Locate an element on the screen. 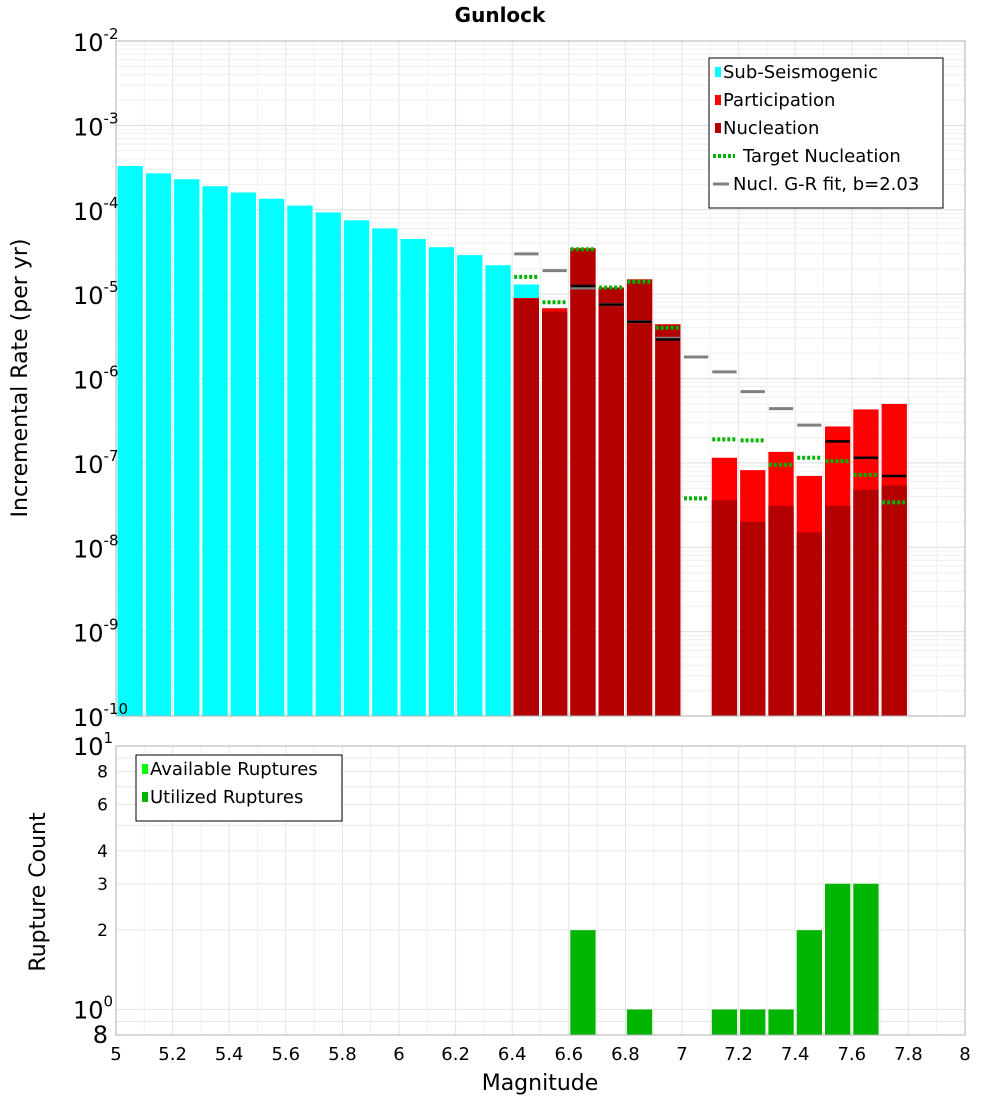 Image resolution: width=1000 pixels, height=1100 pixels. x-axis-title: Magnitude is located at coordinates (540, 1083).